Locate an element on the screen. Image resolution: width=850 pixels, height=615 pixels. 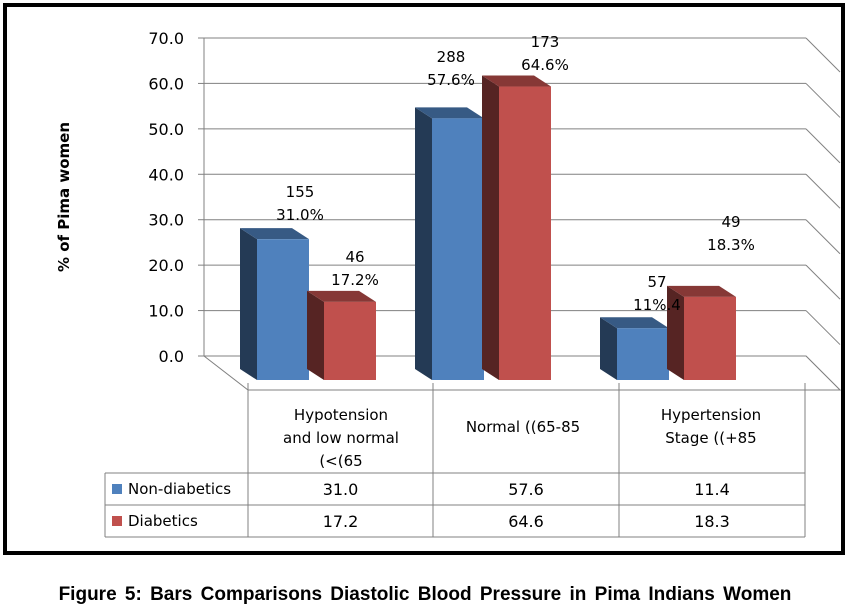
table-cell: 18.3 is located at coordinates (712, 521).